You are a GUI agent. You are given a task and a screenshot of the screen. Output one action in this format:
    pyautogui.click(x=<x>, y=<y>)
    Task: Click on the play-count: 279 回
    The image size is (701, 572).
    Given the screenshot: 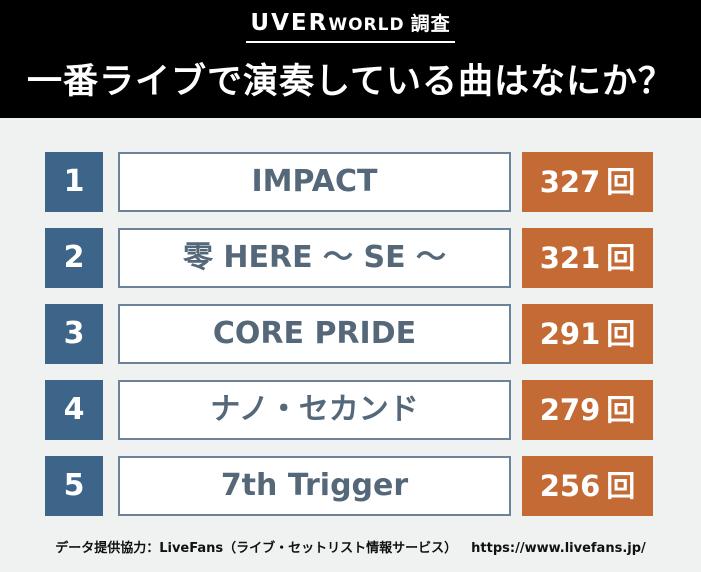 What is the action you would take?
    pyautogui.click(x=587, y=410)
    